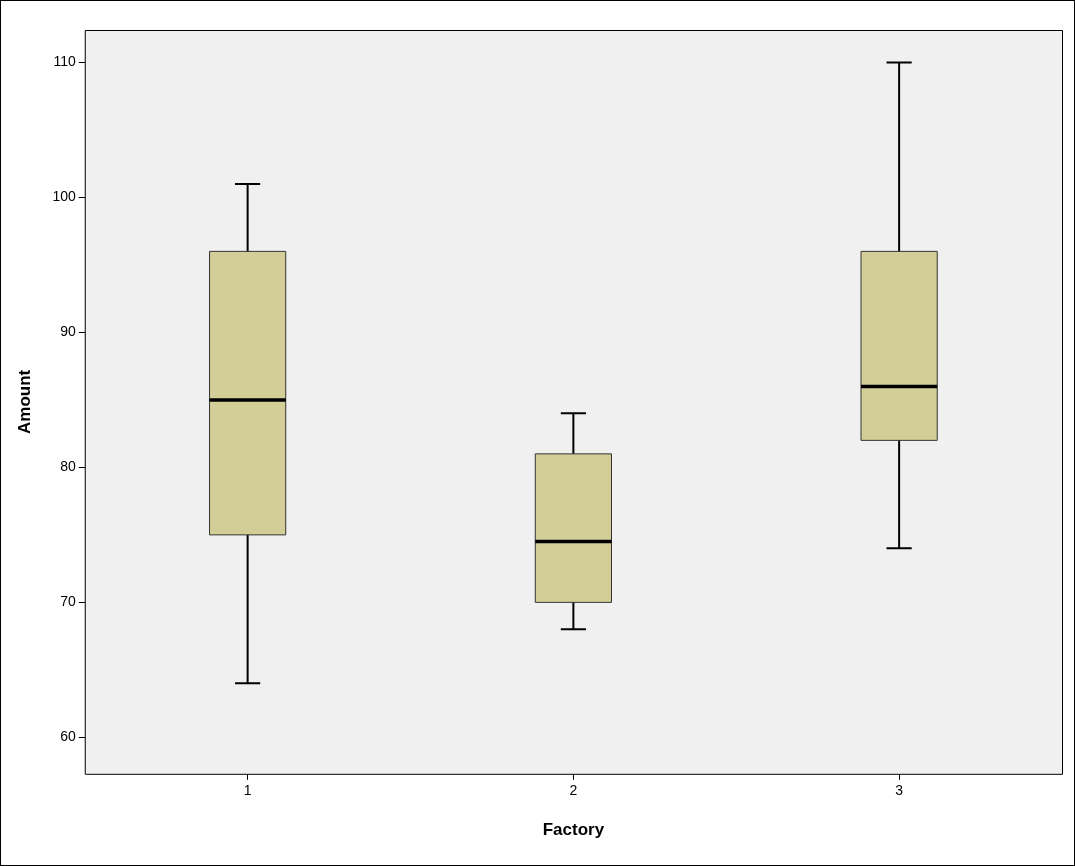 This screenshot has width=1075, height=866. Describe the element at coordinates (24, 402) in the screenshot. I see `y-axis-title: Amount` at that location.